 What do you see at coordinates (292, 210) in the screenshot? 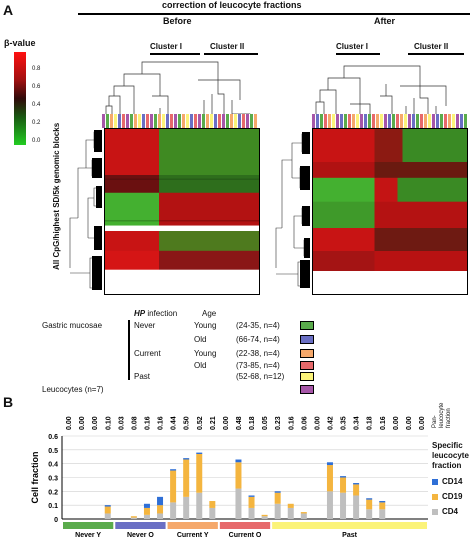
I see `after-row-dendrogram` at bounding box center [292, 210].